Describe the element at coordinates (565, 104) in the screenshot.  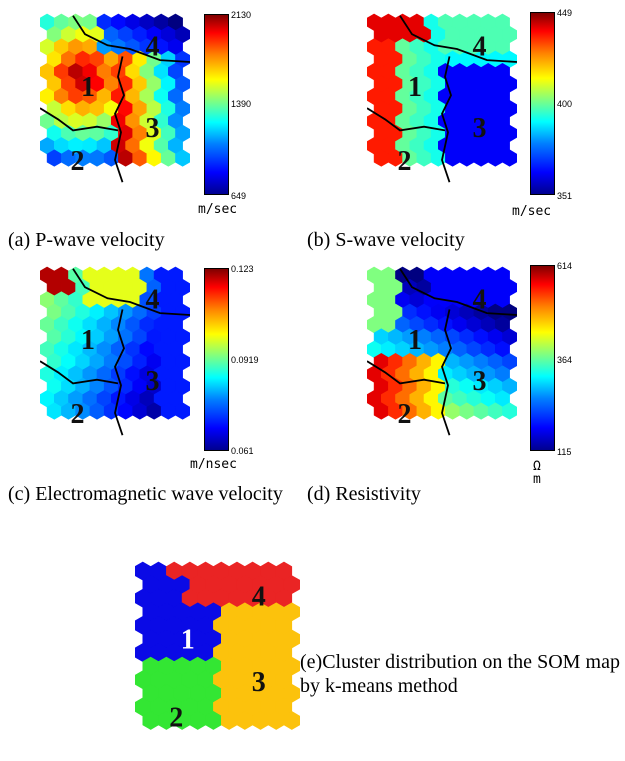
I see `colorbar-mid-label: 400` at that location.